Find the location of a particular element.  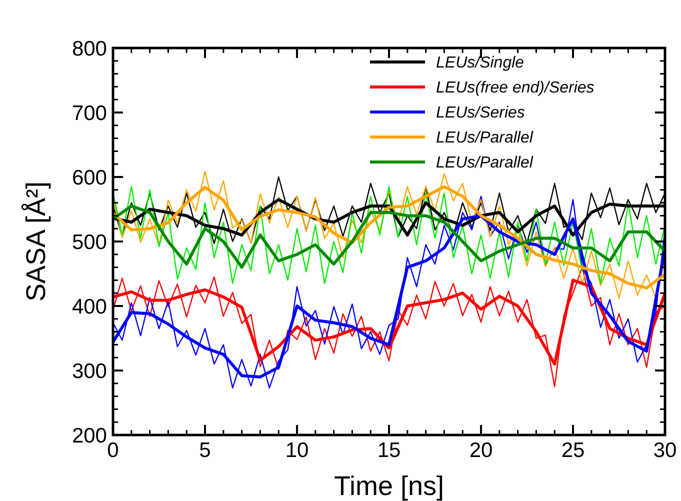

legend-label: LEUs/Single is located at coordinates (480, 63).